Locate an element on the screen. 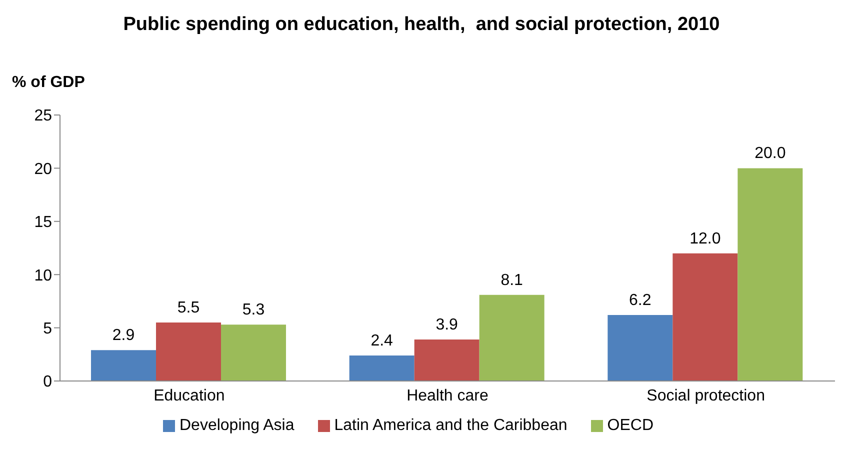 This screenshot has width=843, height=455. data-label: 5.5 is located at coordinates (188, 307).